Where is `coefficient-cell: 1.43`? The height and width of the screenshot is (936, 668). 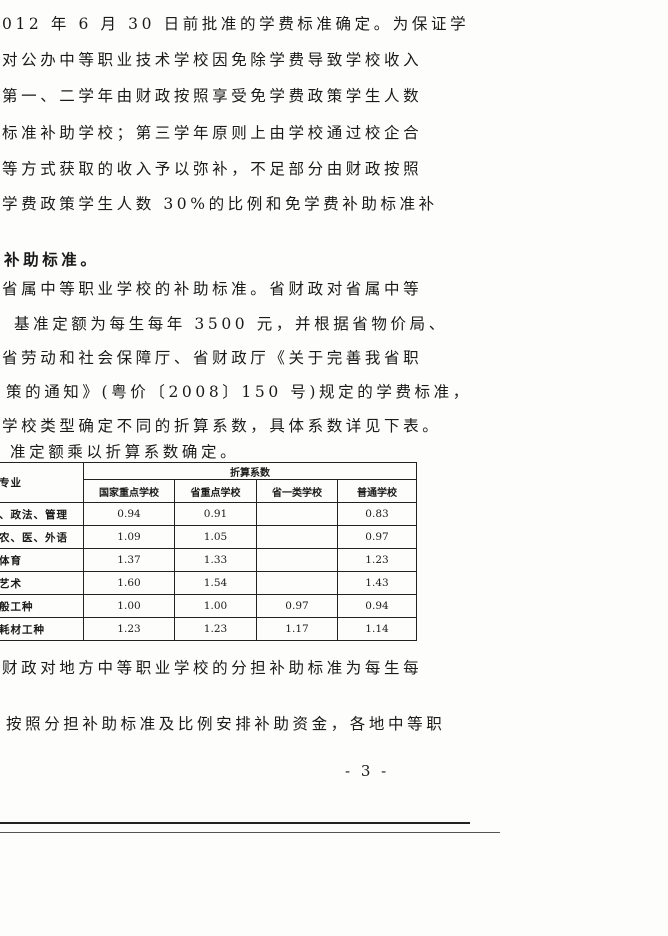 coefficient-cell: 1.43 is located at coordinates (377, 583).